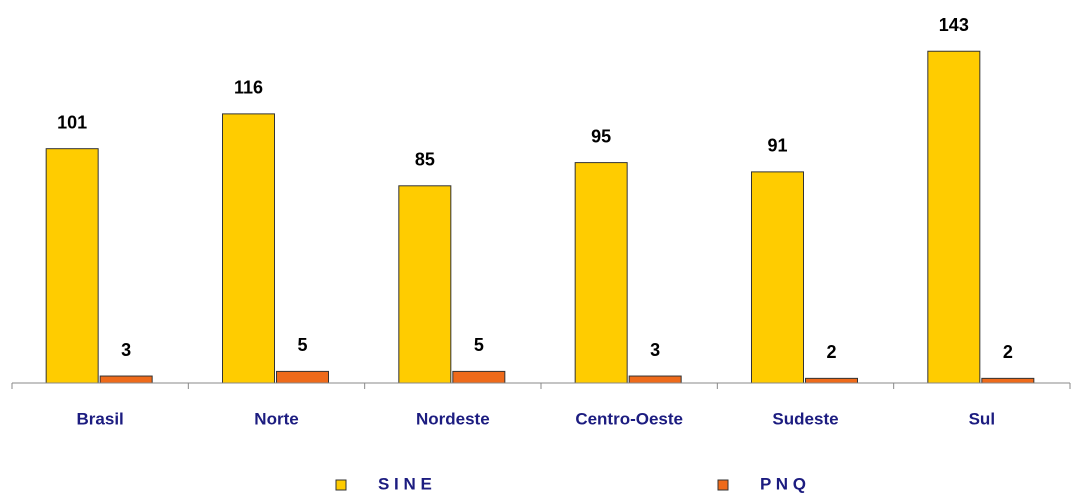 The width and height of the screenshot is (1073, 498). What do you see at coordinates (783, 483) in the screenshot?
I see `legend-label: P N Q` at bounding box center [783, 483].